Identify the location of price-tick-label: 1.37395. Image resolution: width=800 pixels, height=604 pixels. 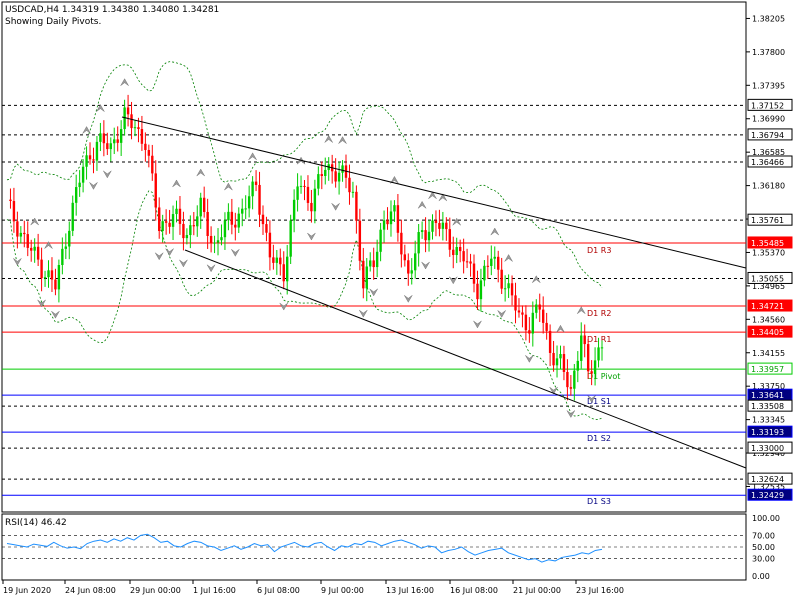
(768, 85).